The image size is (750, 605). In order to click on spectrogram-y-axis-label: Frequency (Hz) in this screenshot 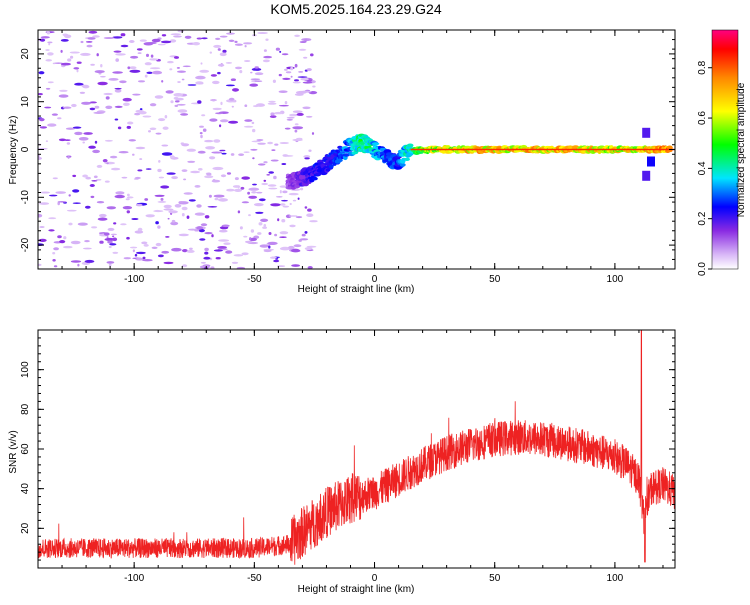, I will do `click(13, 150)`.